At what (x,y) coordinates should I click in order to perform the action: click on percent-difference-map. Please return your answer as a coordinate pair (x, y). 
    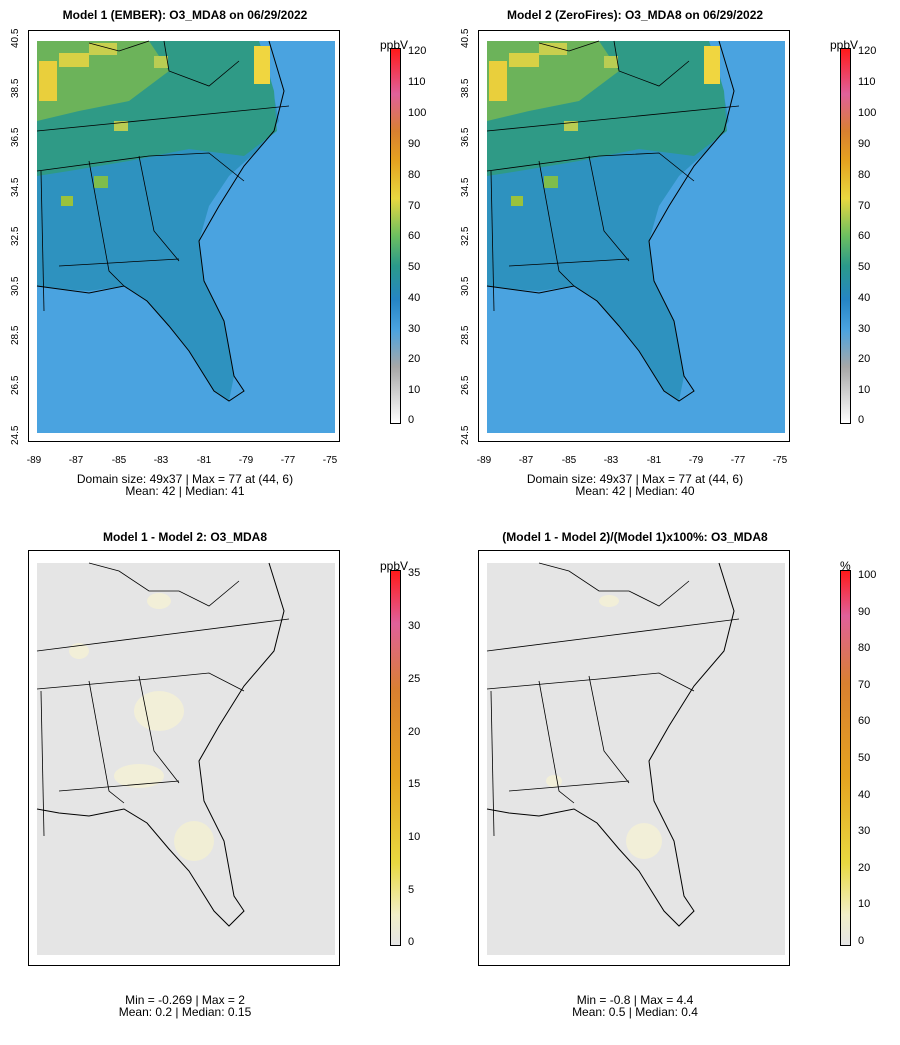
    Looking at the image, I should click on (635, 758).